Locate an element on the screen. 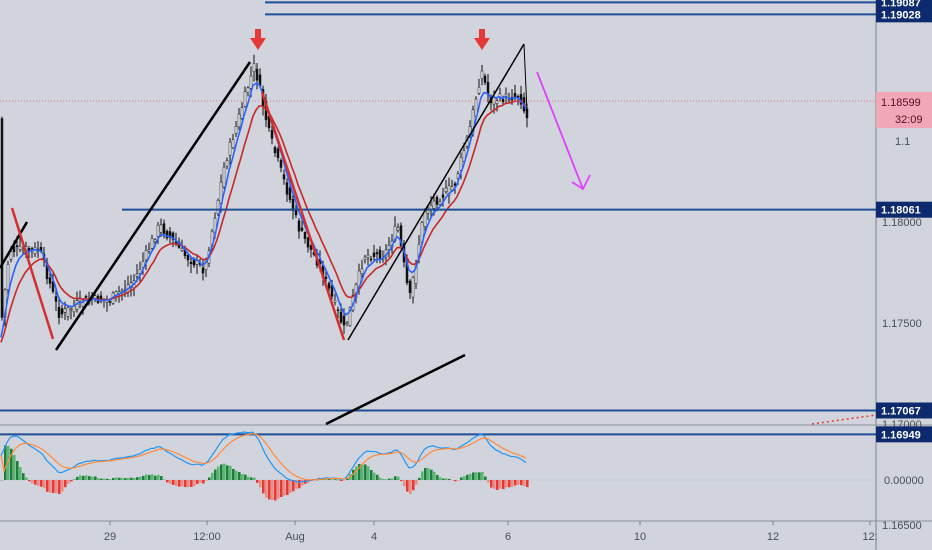 This screenshot has height=550, width=932. countdown-label: 32:09 is located at coordinates (909, 120).